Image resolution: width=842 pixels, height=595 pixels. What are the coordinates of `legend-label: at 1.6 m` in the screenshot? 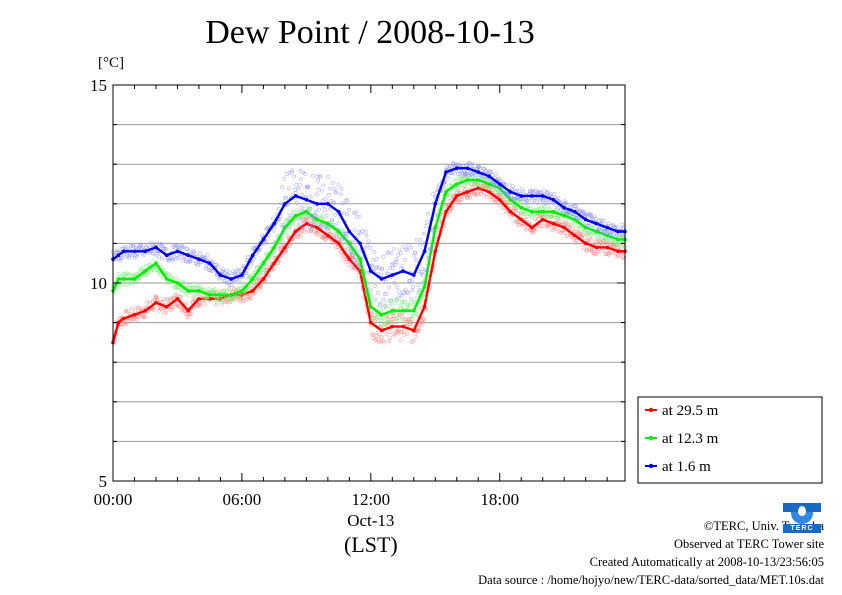 It's located at (686, 467).